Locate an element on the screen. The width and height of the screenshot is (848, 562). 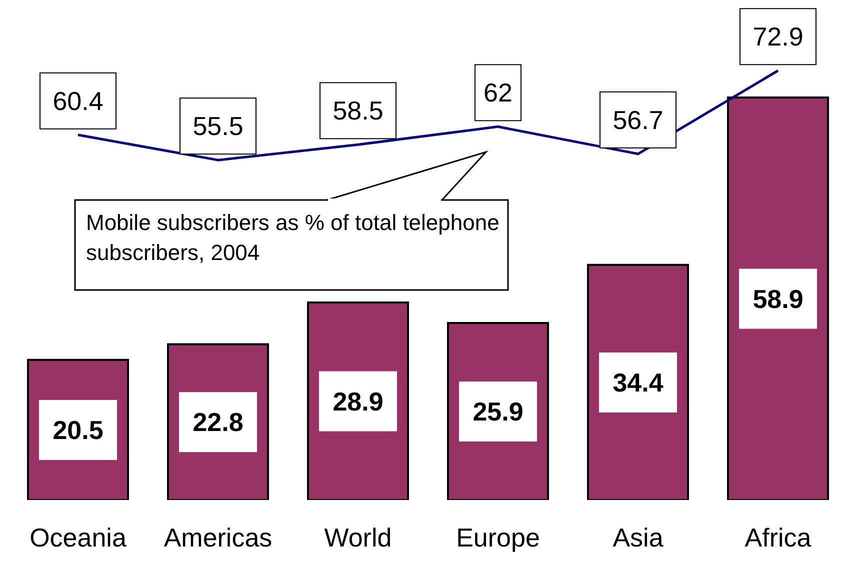
data-label: 28.9 is located at coordinates (358, 401).